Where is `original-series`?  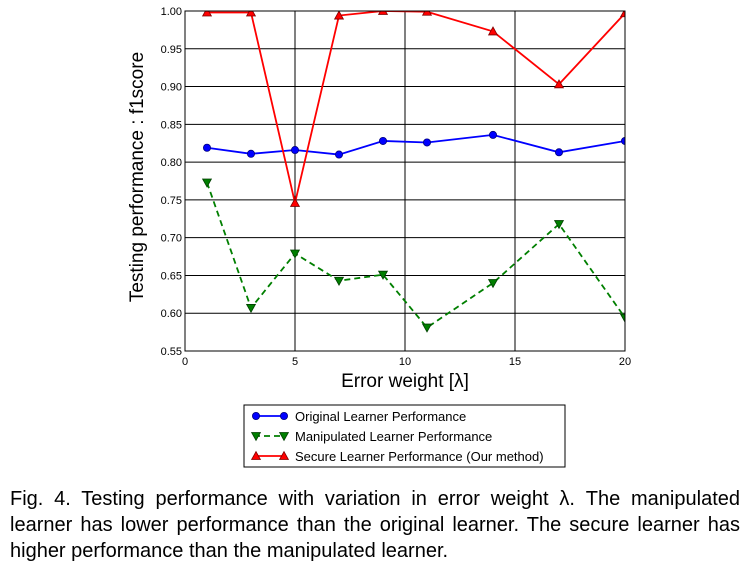
original-series is located at coordinates (413, 144).